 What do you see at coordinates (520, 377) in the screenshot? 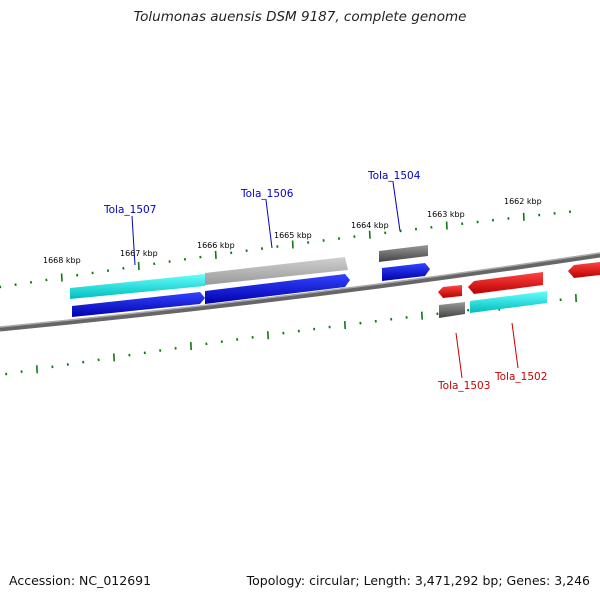
I see `label-tola-1502: Tola_1502` at bounding box center [520, 377].